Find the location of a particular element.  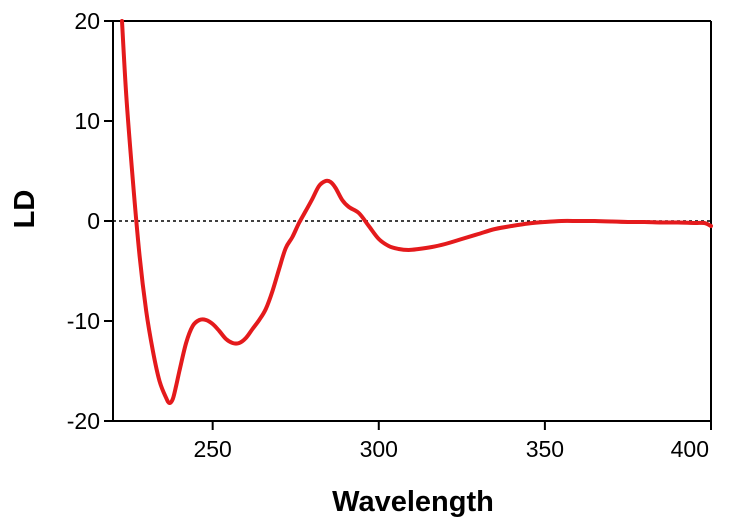

x-axis-title: Wavelength is located at coordinates (413, 502).